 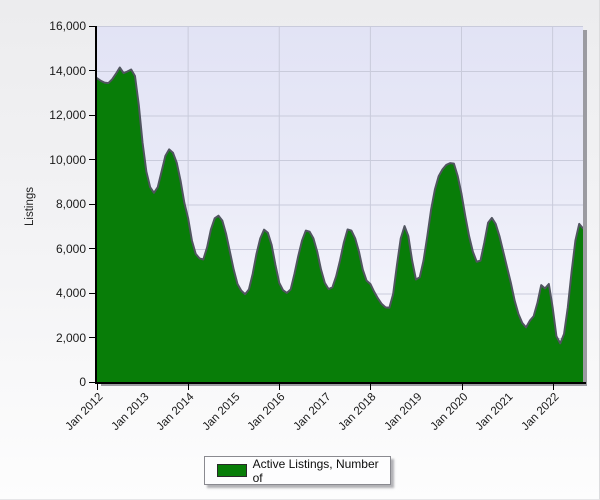 I want to click on legend-box: Active Listings, Number of, so click(x=297, y=470).